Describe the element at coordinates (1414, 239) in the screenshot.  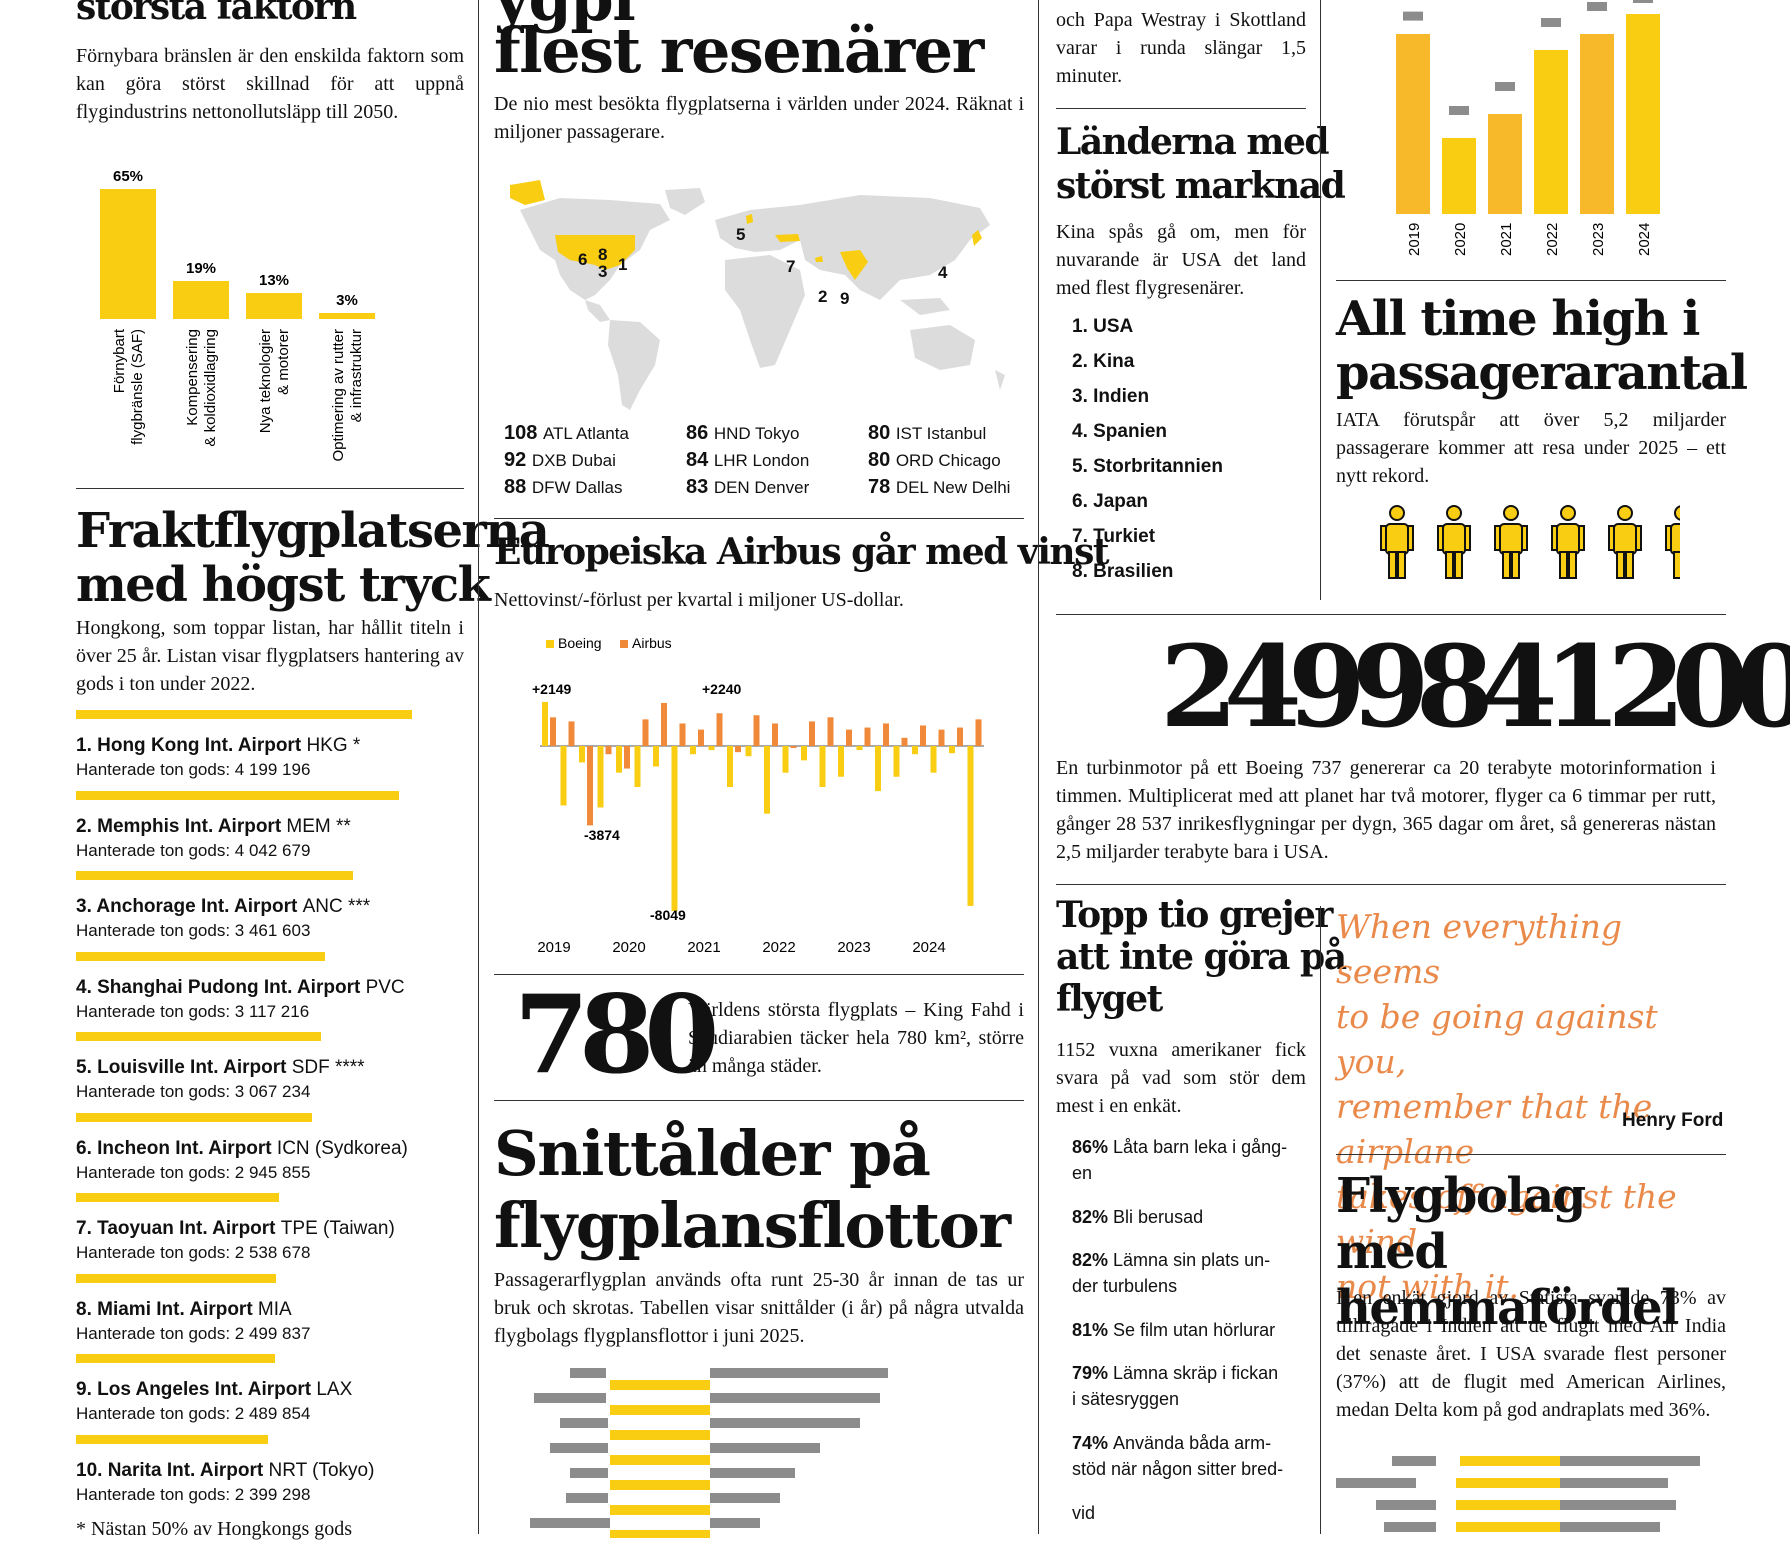
I see `alltime-year: 2019` at that location.